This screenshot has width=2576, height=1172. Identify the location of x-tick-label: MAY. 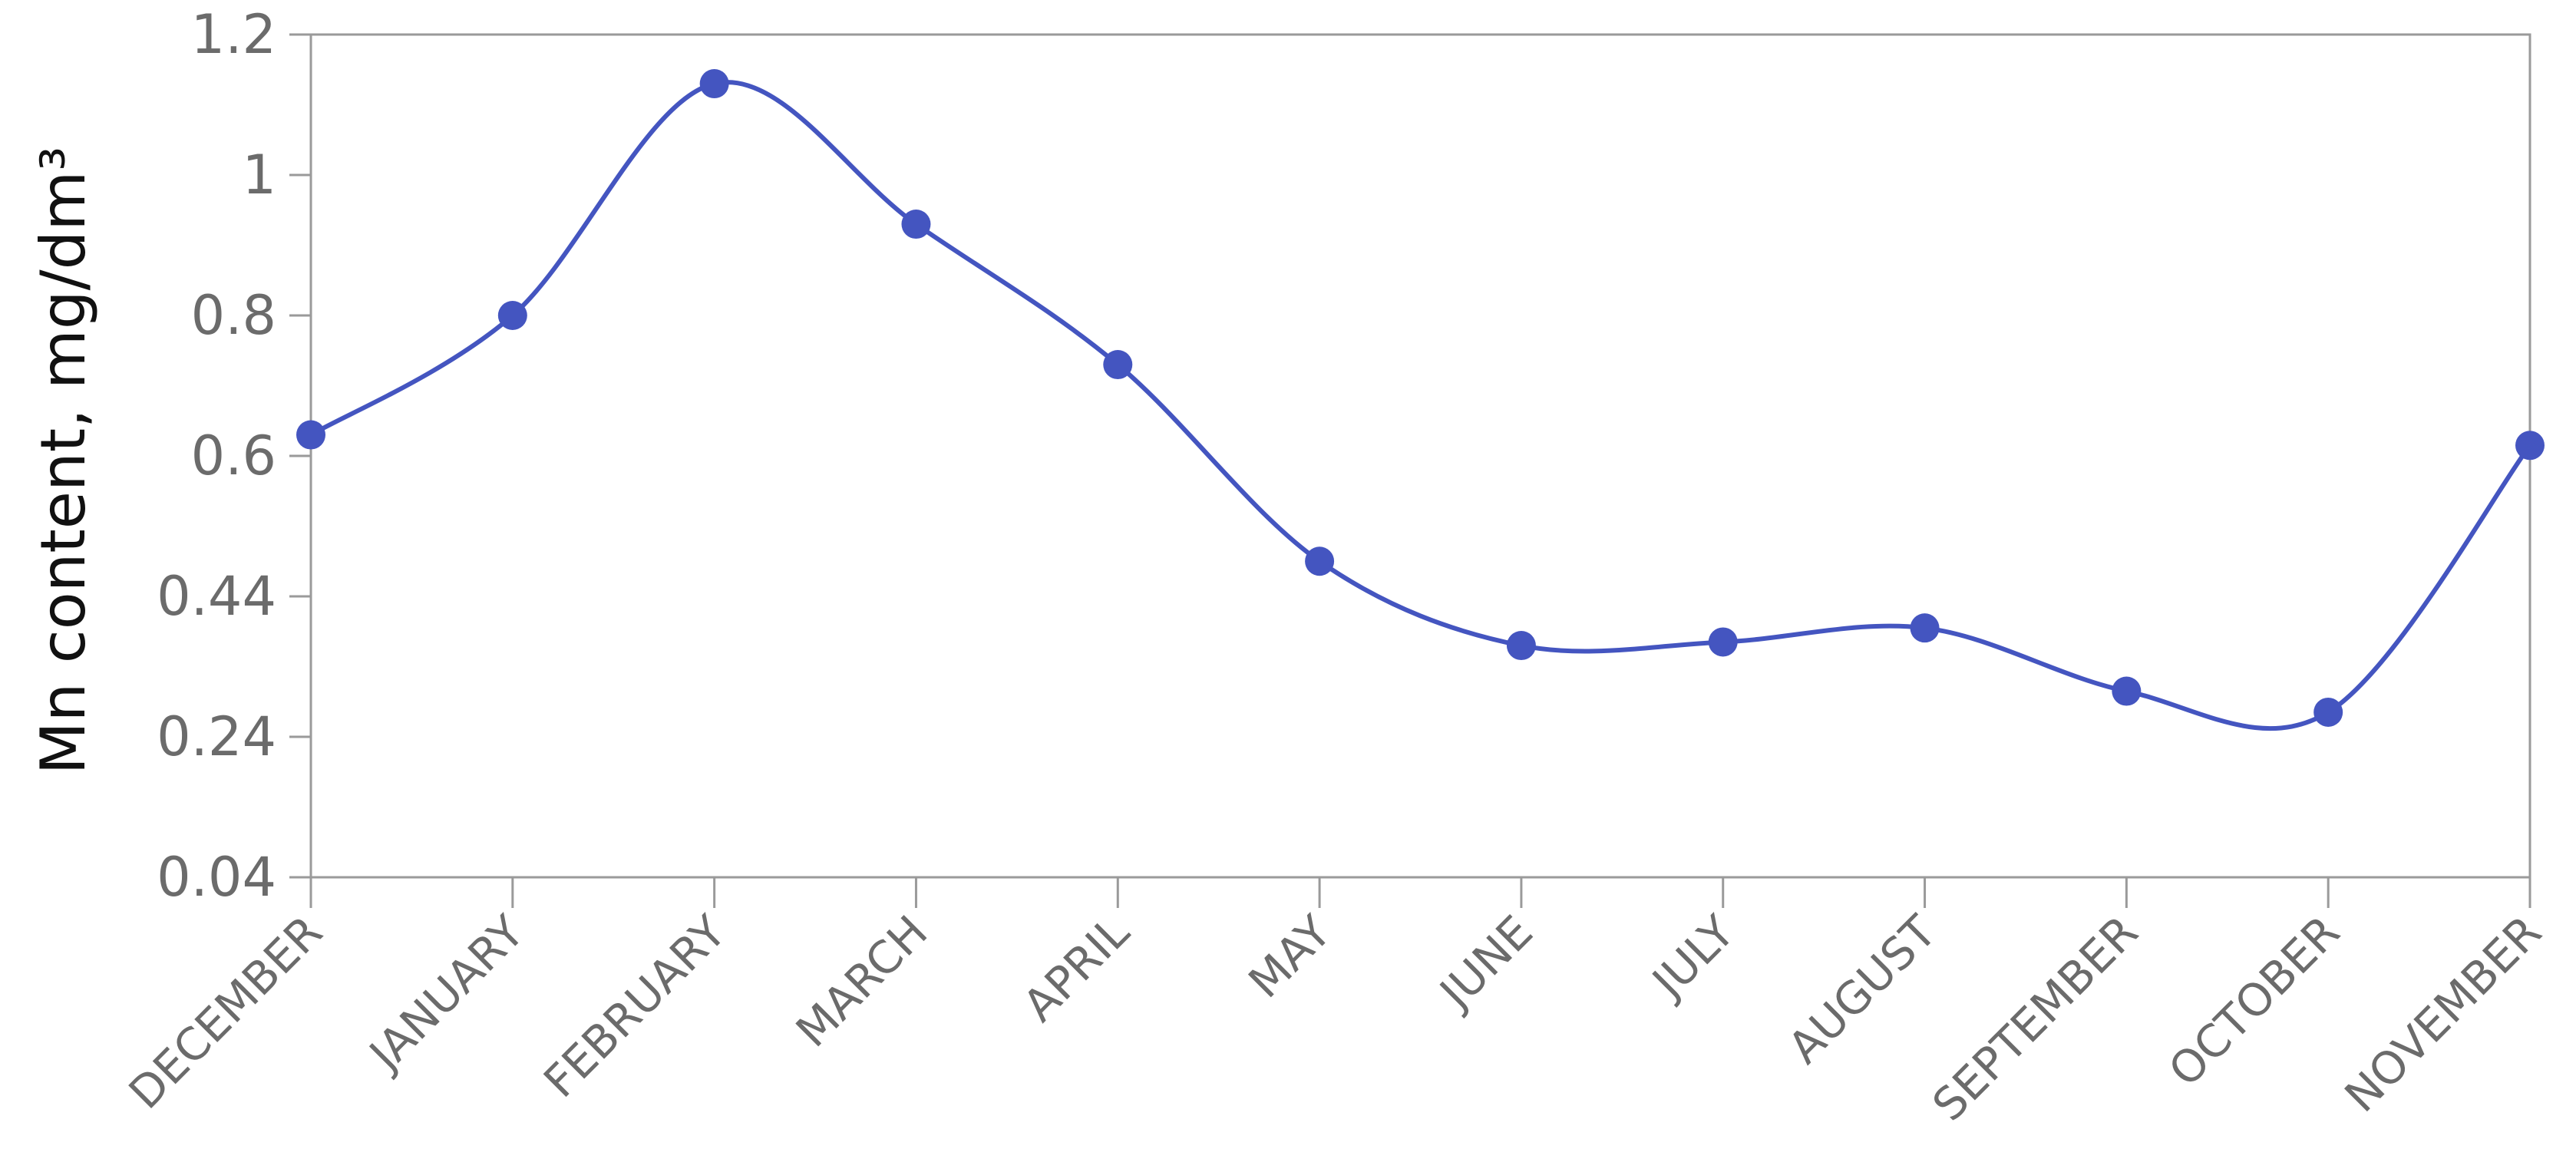
(1290, 956).